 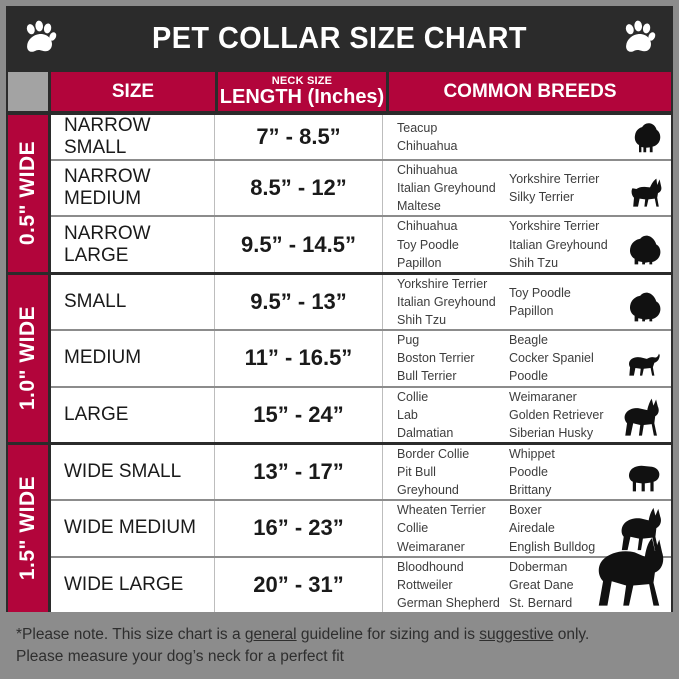 What do you see at coordinates (299, 528) in the screenshot?
I see `cell-neck-length: 16” - 23”` at bounding box center [299, 528].